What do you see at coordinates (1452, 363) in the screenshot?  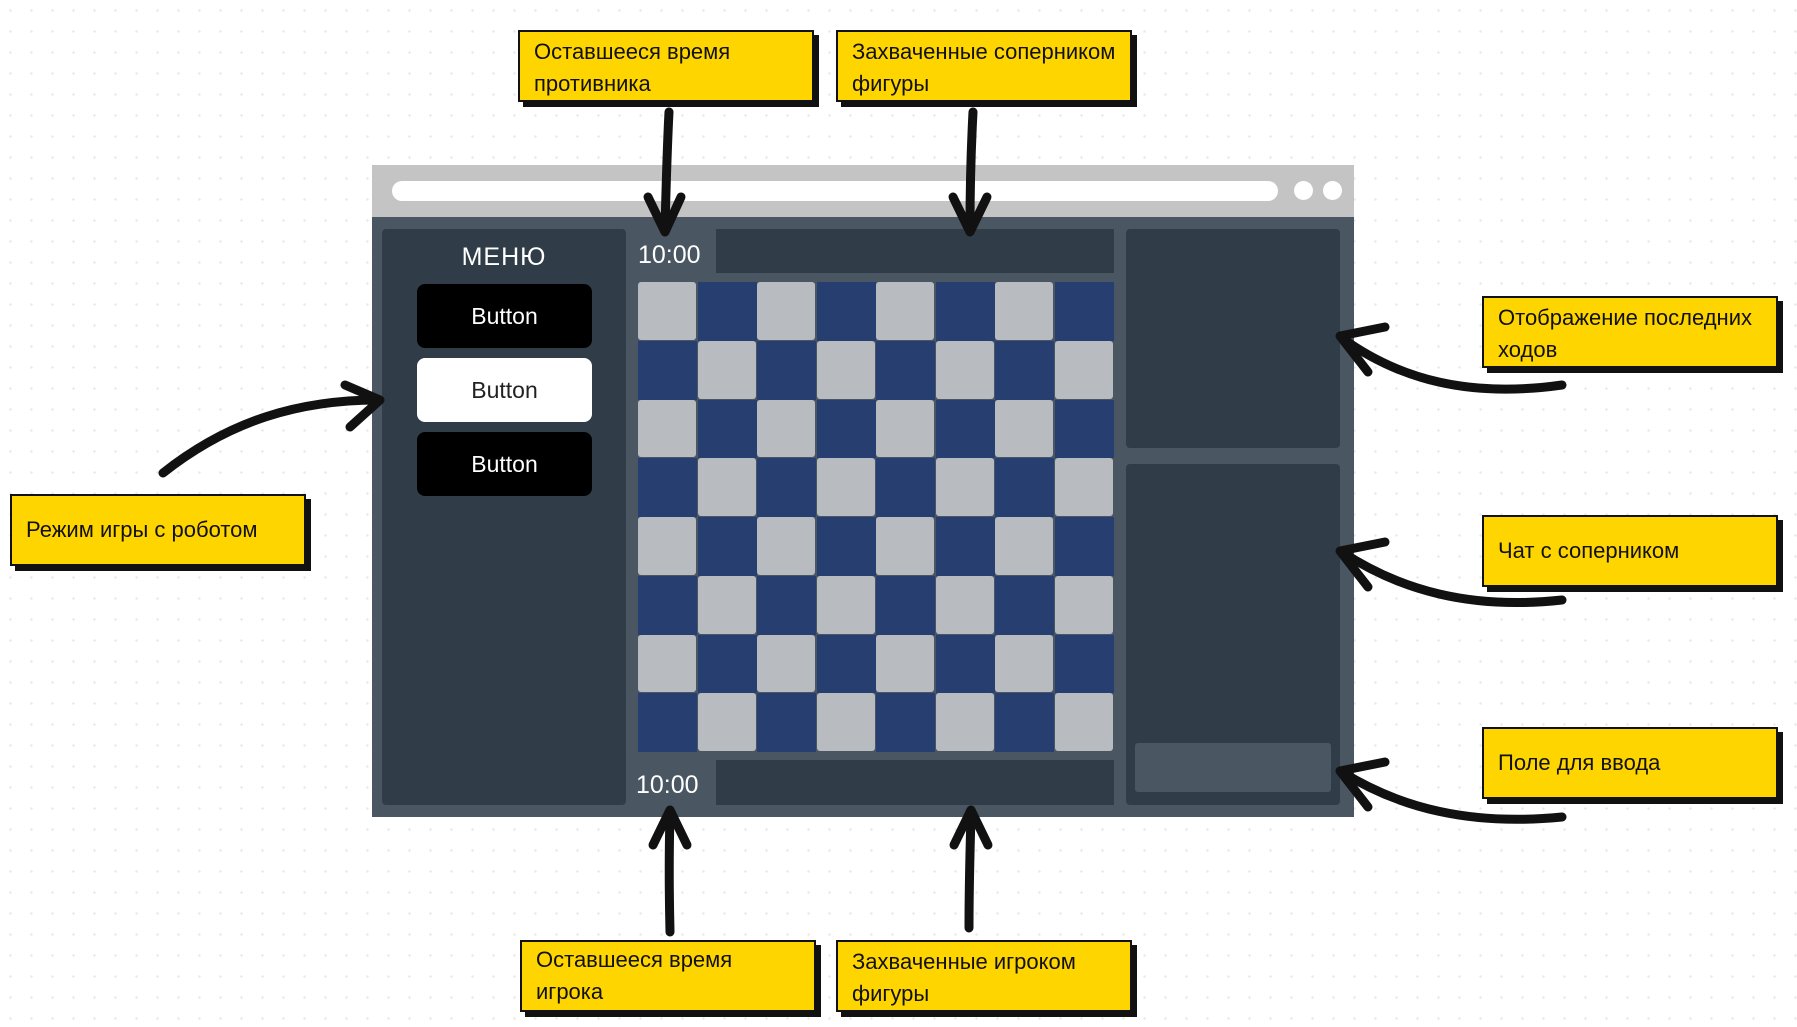 I see `arrow-last-moves` at bounding box center [1452, 363].